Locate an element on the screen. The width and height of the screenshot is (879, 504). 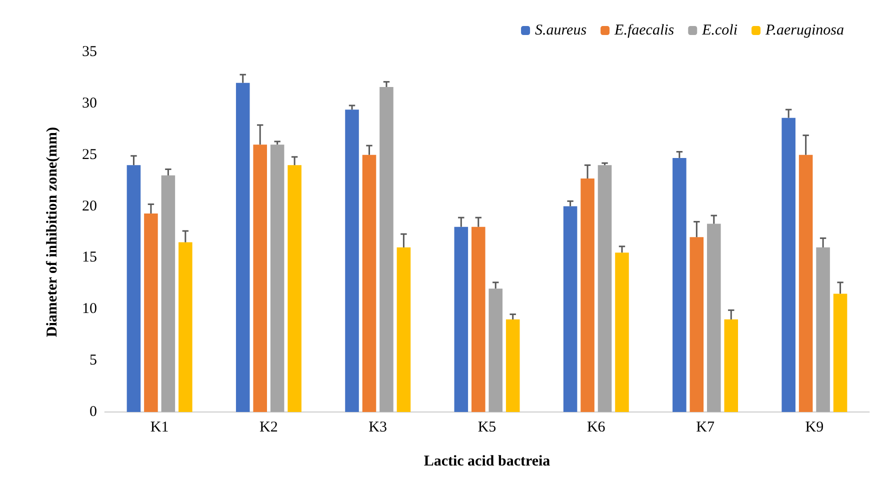
x-axis-title: Lactic acid bactreia is located at coordinates (487, 462).